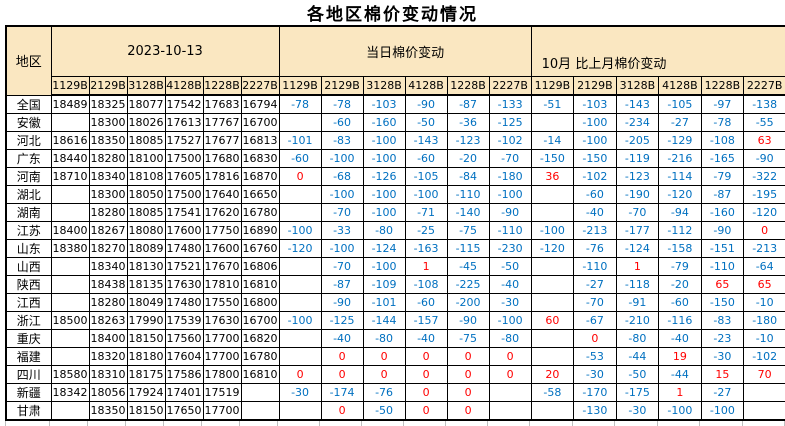  Describe the element at coordinates (764, 374) in the screenshot. I see `change-cell: 70` at that location.